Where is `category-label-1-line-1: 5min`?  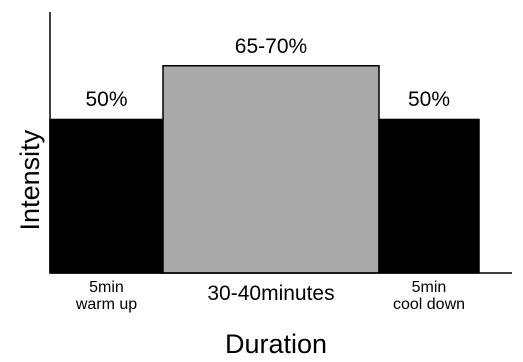 category-label-1-line-1: 5min is located at coordinates (106, 287).